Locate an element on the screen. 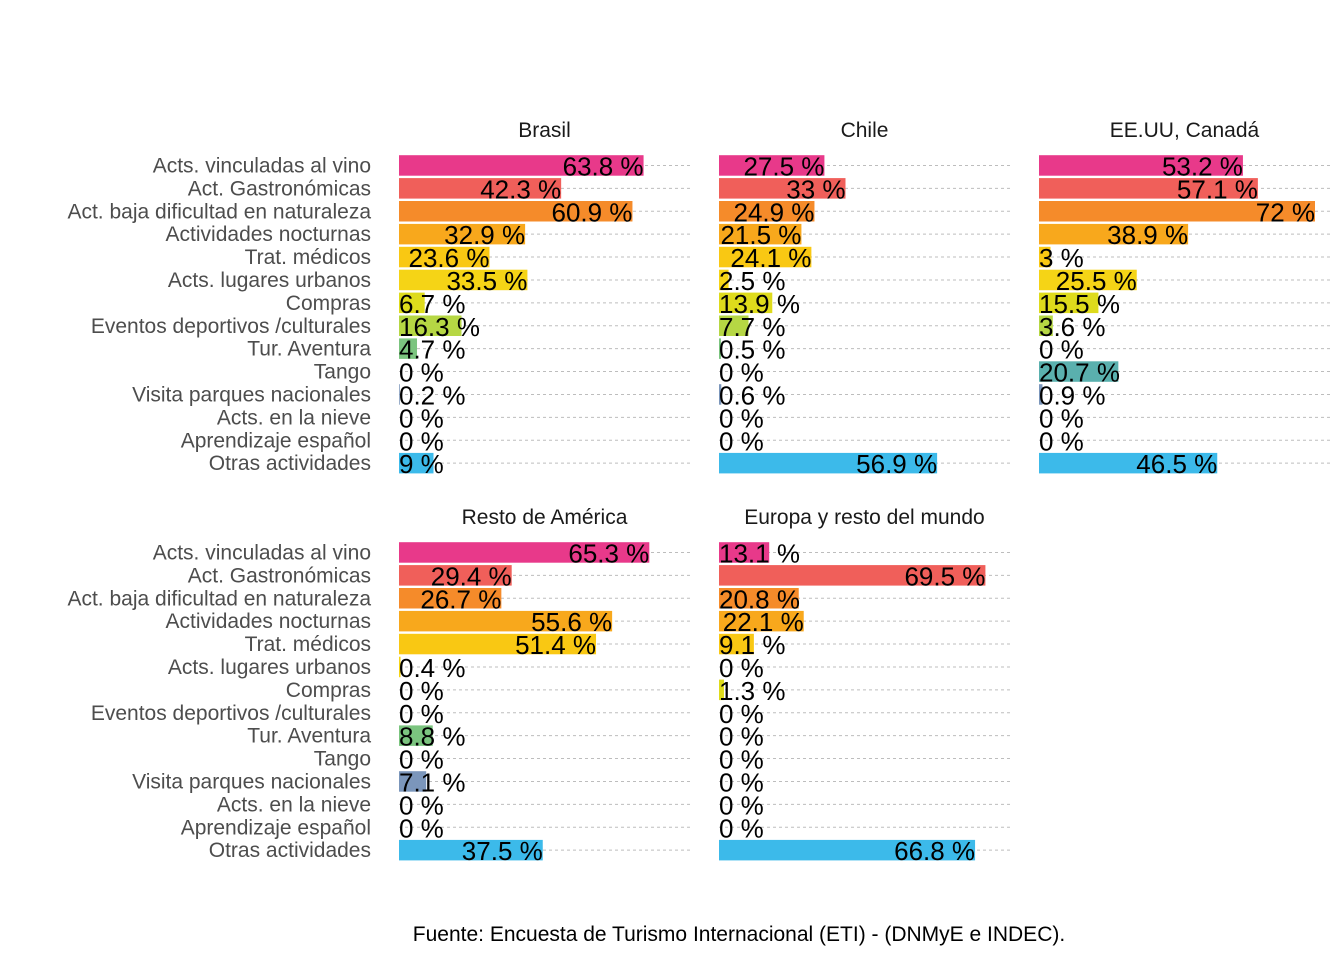  category-label: Otras actividades is located at coordinates (290, 850).